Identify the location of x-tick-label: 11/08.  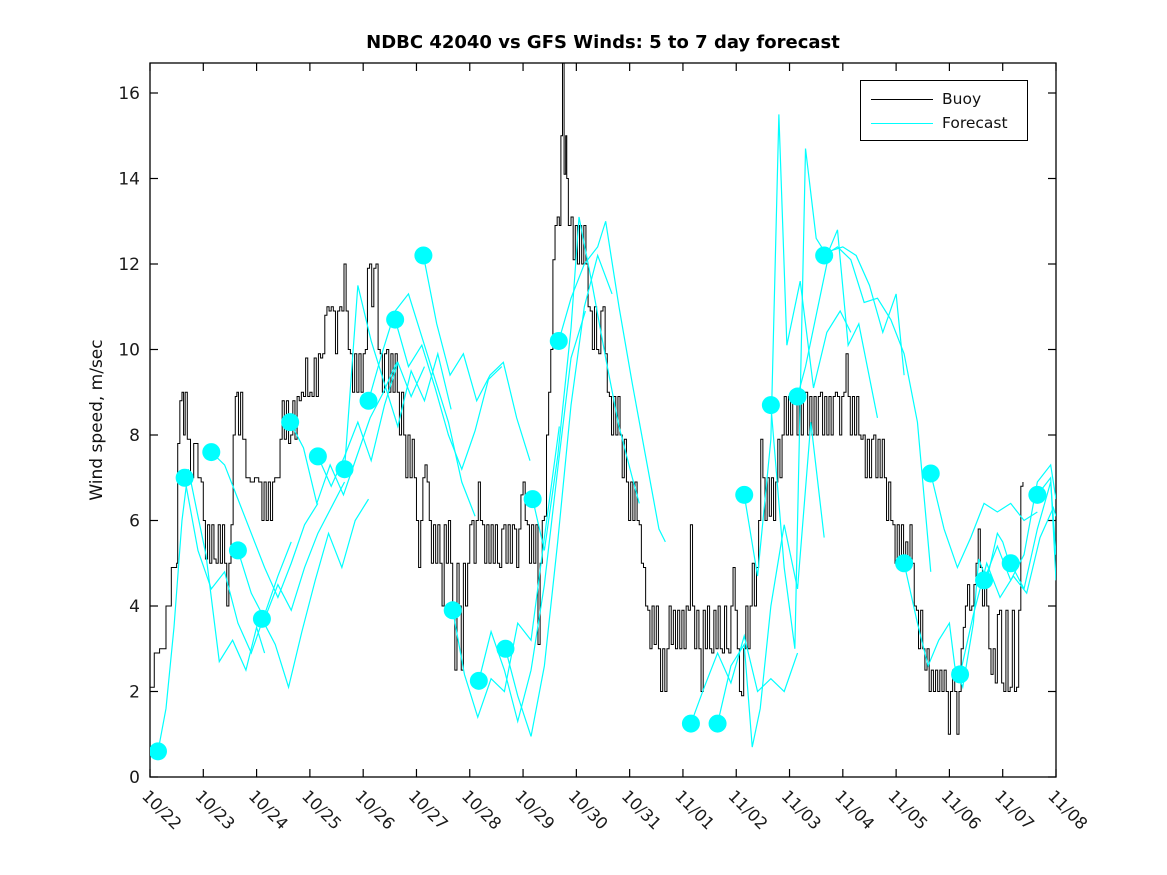
(1067, 809).